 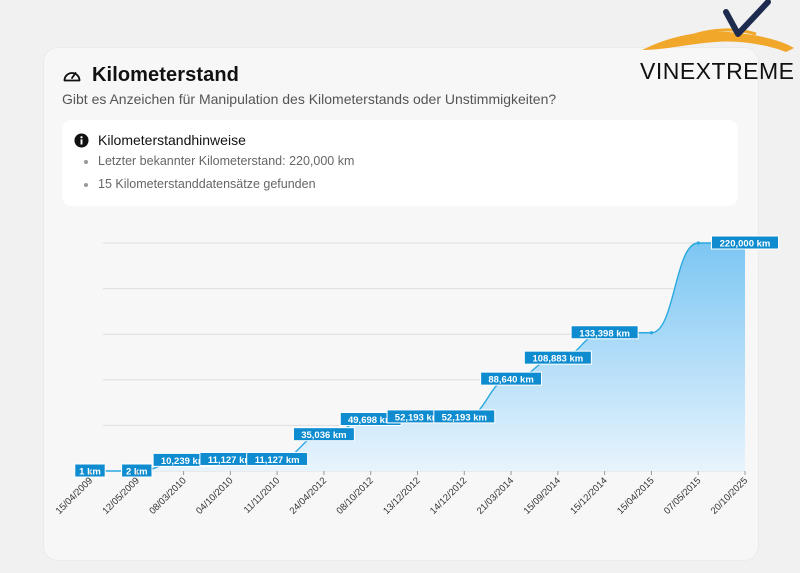 What do you see at coordinates (401, 495) in the screenshot?
I see `x-tick-label: 13/12/2012` at bounding box center [401, 495].